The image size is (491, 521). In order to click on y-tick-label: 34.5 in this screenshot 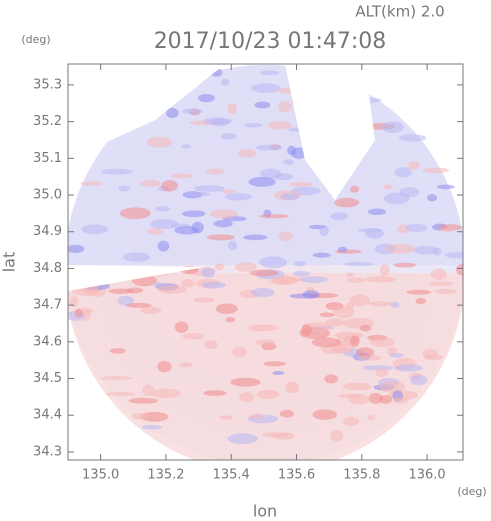, I will do `click(47, 378)`.